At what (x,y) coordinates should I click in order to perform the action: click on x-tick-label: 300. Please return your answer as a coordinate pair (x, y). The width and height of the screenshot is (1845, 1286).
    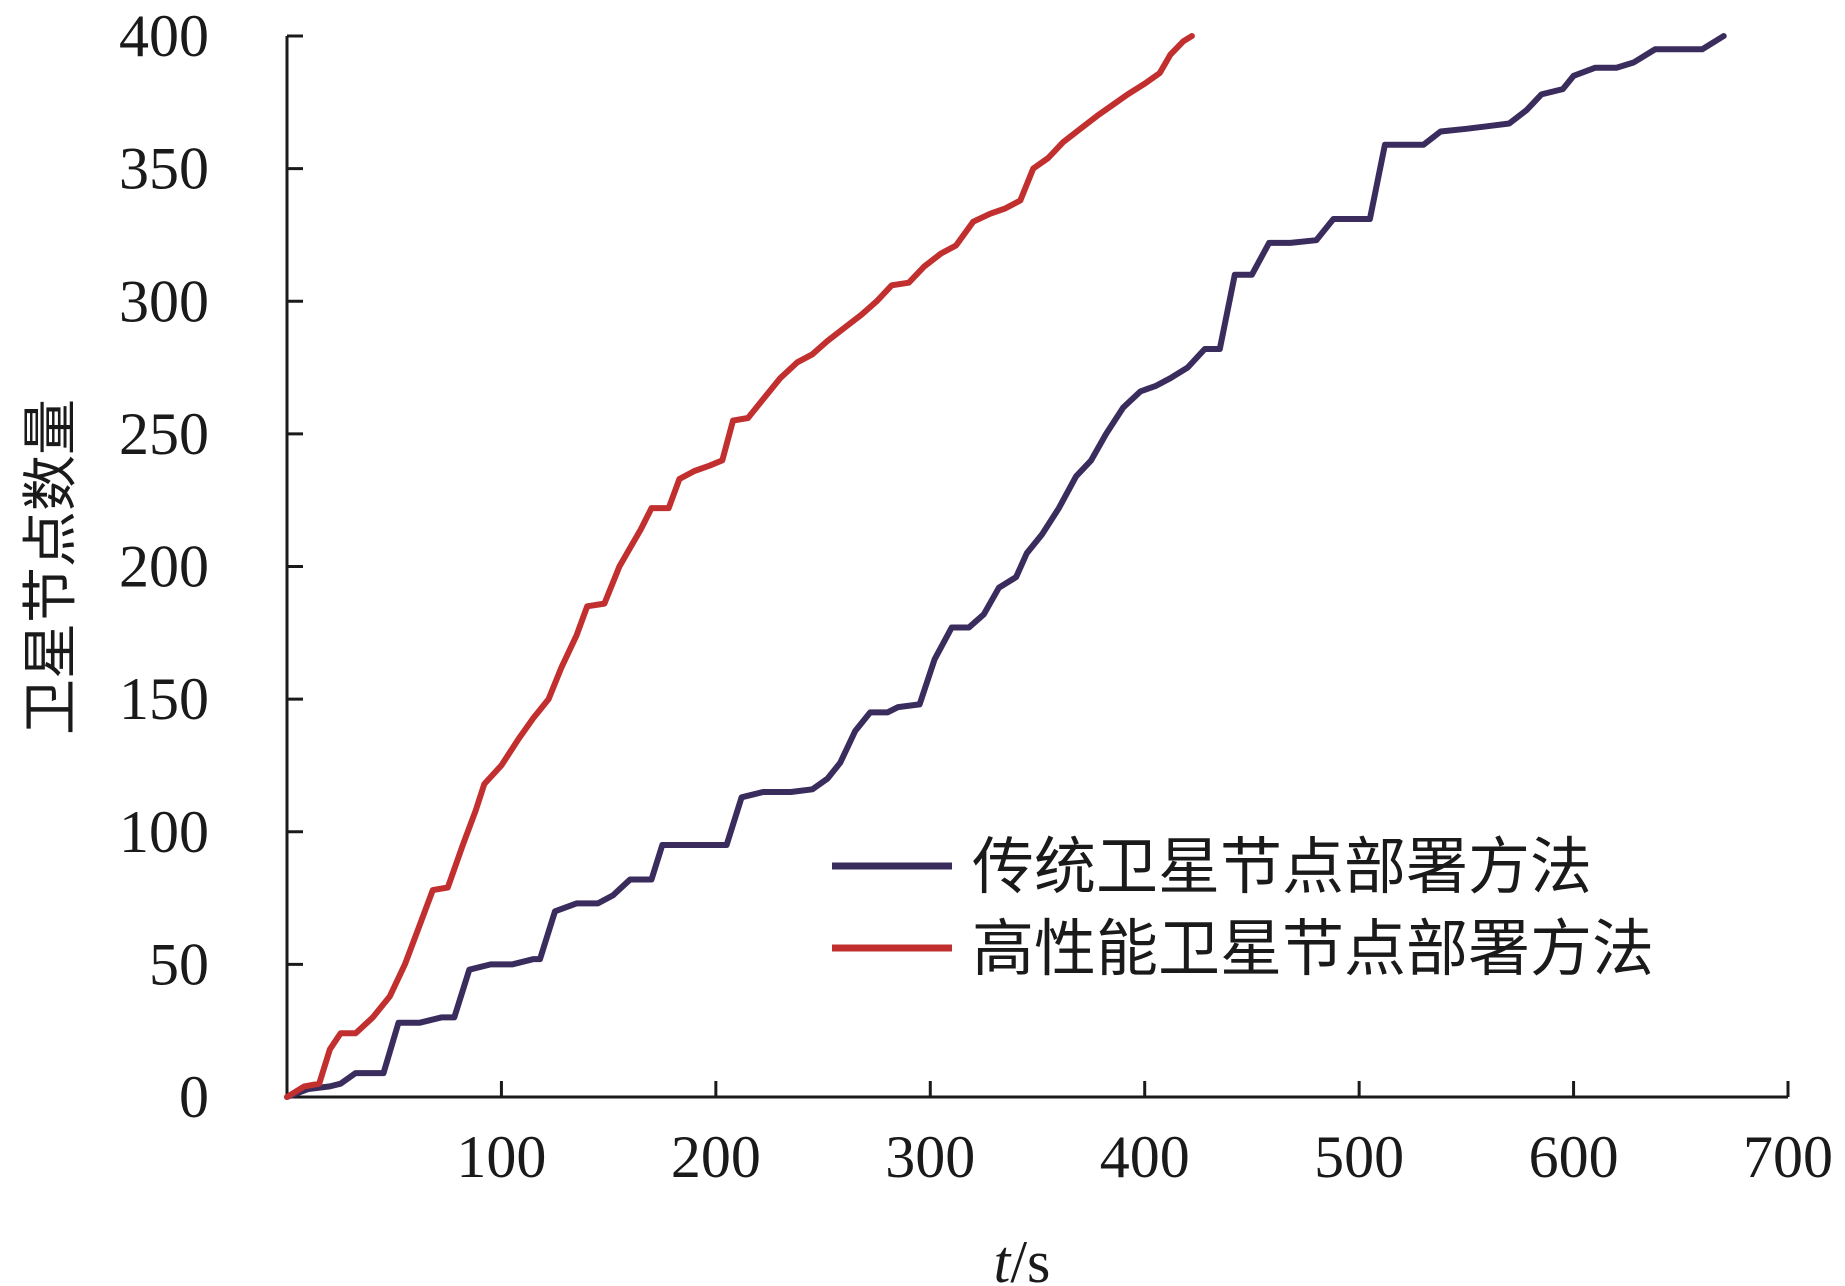
    Looking at the image, I should click on (930, 1157).